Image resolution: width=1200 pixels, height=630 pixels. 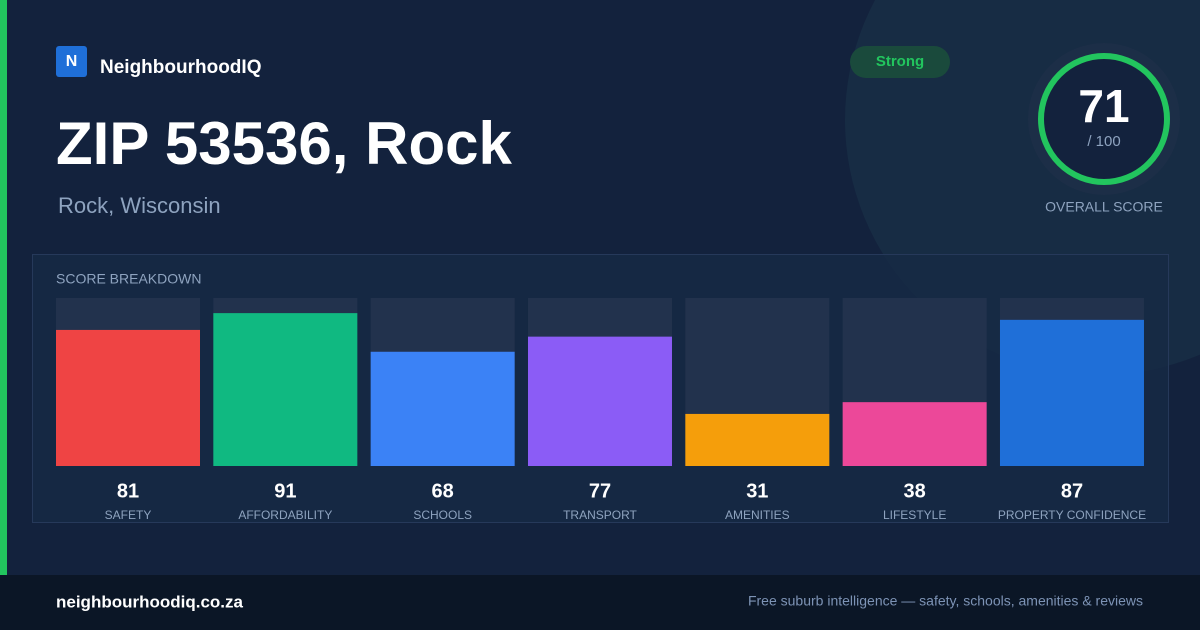 What do you see at coordinates (139, 205) in the screenshot?
I see `subtitle: Rock, Wisconsin` at bounding box center [139, 205].